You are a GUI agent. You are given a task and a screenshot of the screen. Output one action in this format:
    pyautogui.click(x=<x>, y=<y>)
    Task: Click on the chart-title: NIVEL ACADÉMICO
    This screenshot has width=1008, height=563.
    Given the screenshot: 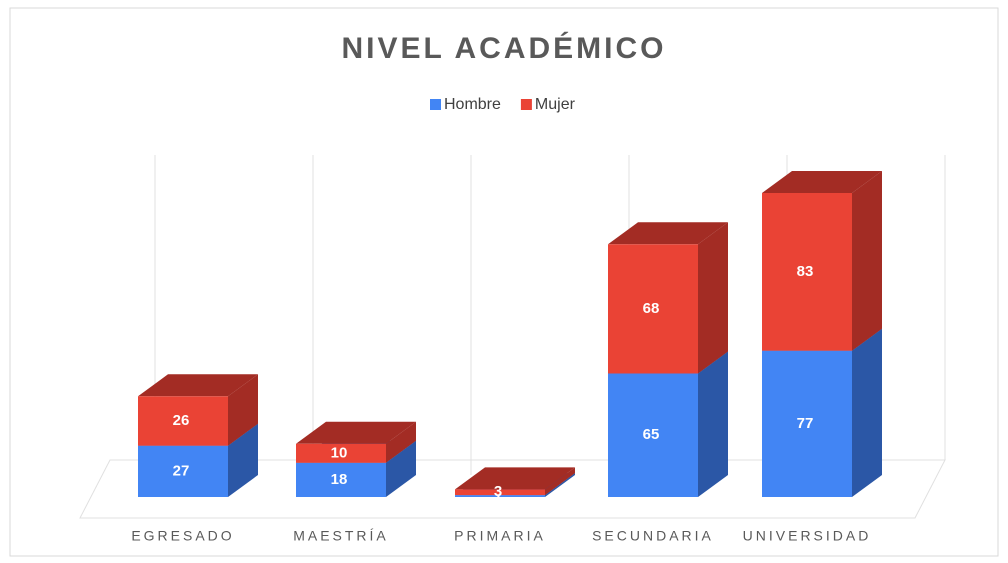 What is the action you would take?
    pyautogui.click(x=503, y=48)
    